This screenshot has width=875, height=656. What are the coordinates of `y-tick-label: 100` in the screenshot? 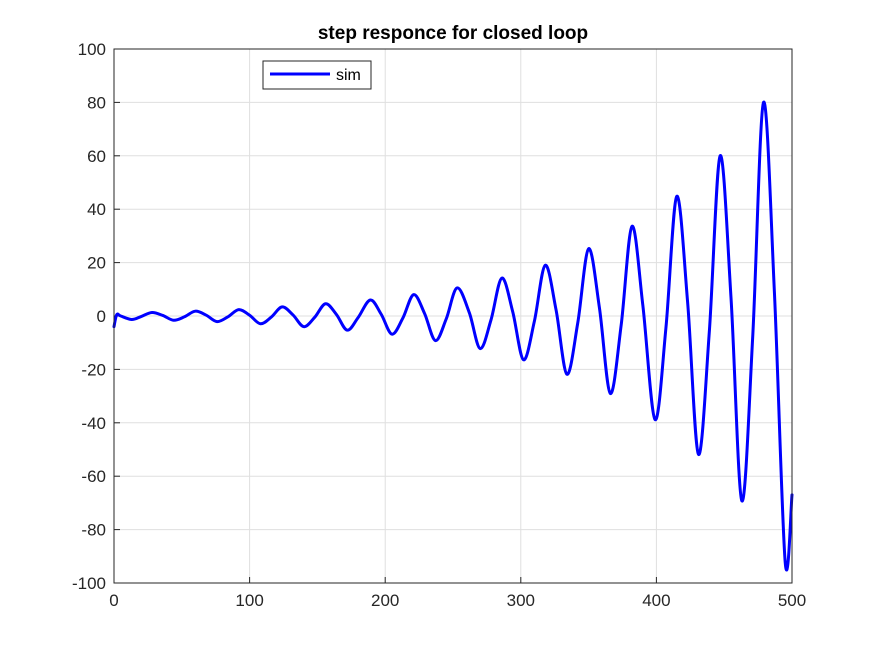 It's located at (92, 49).